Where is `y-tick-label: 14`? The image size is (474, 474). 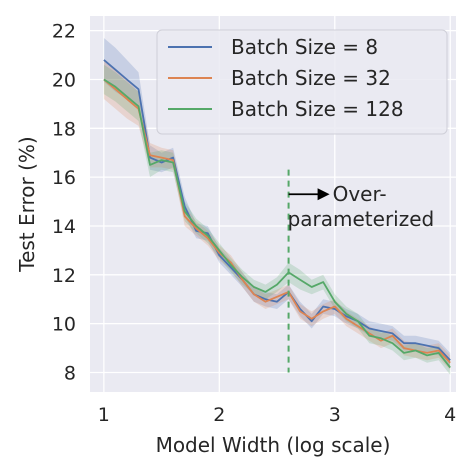 y-tick-label: 14 is located at coordinates (64, 227).